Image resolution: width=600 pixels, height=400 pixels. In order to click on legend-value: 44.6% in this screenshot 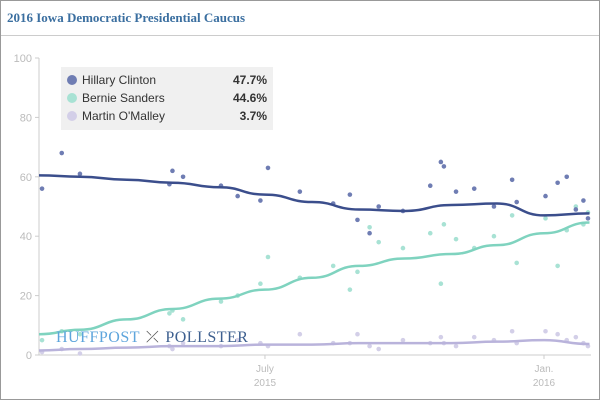, I will do `click(249, 98)`.